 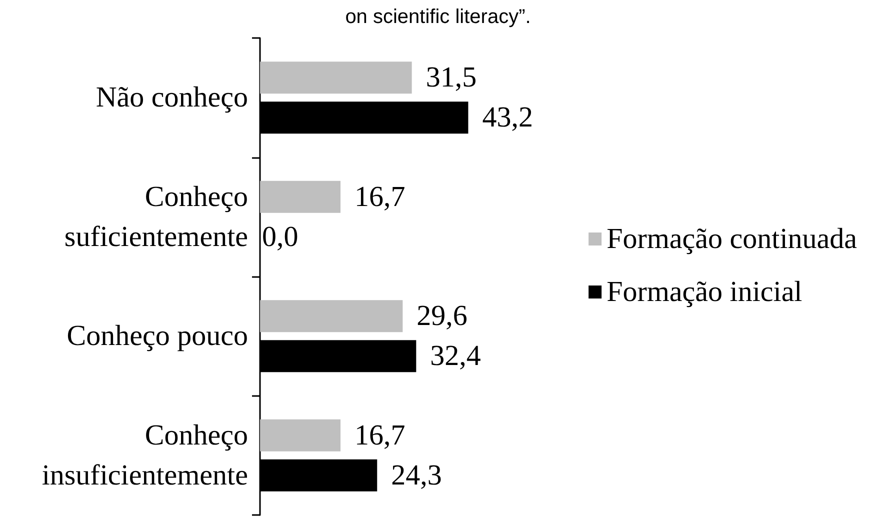 I want to click on data-label: 43,2, so click(x=507, y=118).